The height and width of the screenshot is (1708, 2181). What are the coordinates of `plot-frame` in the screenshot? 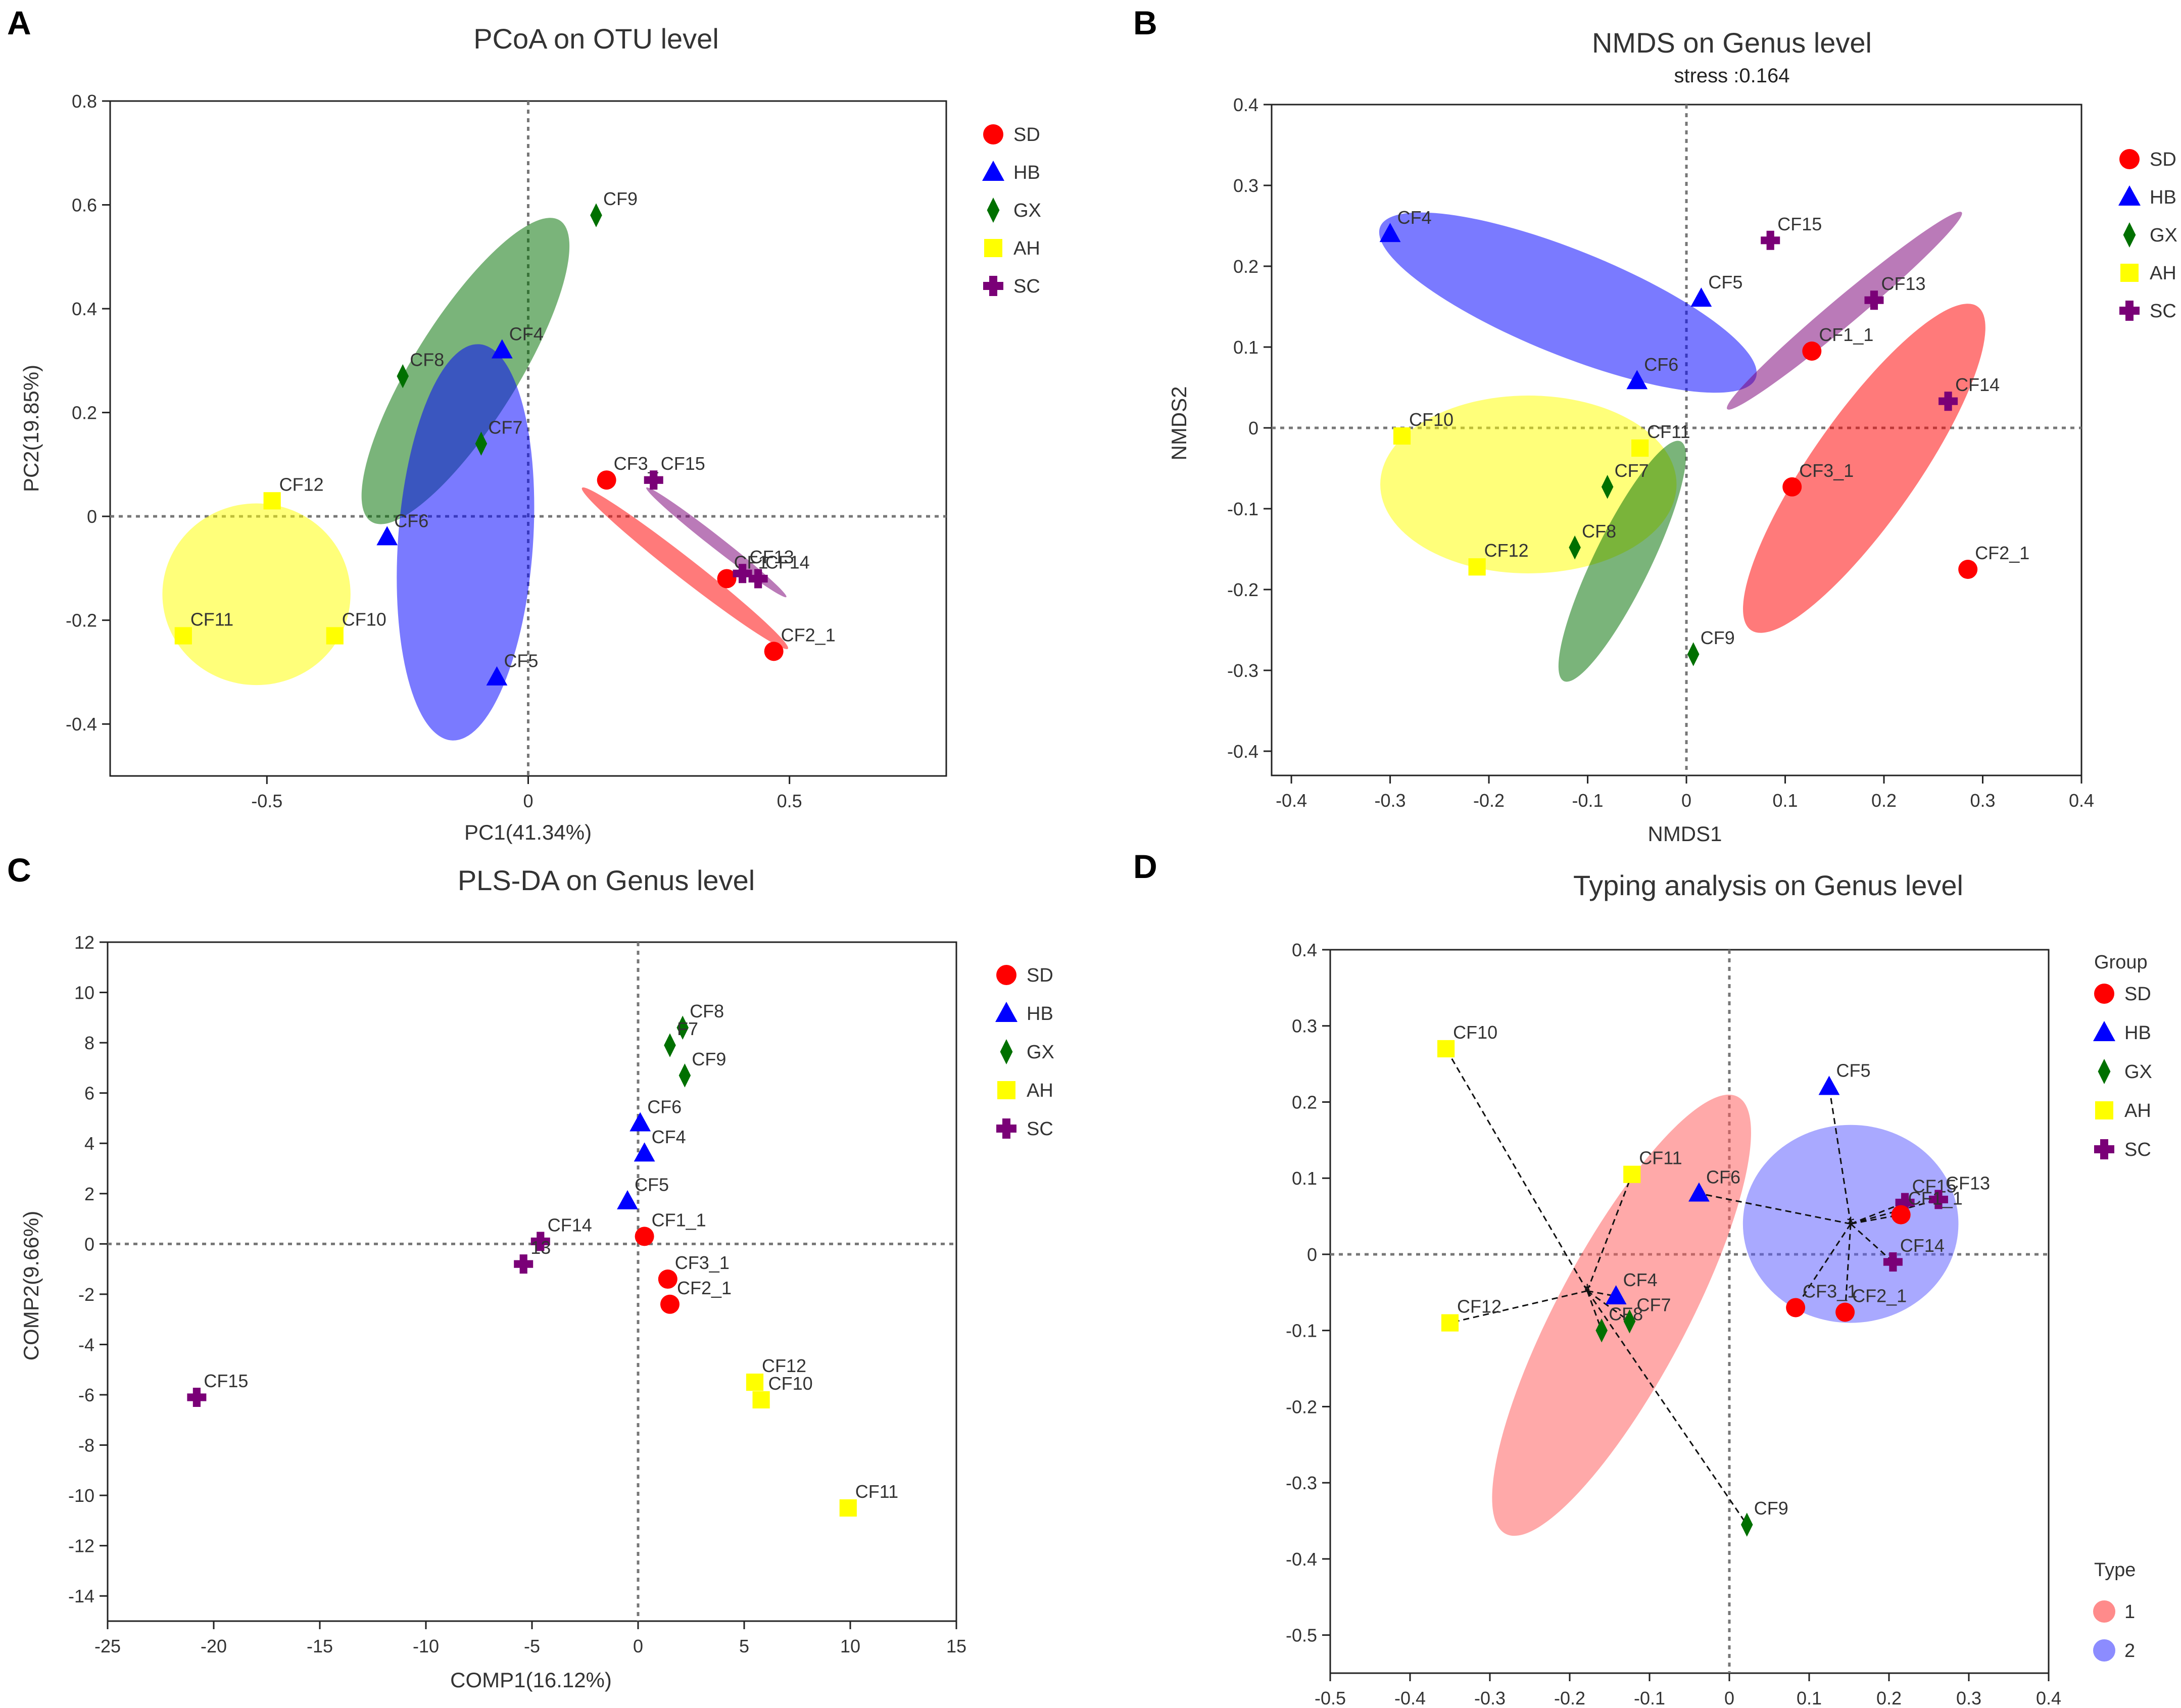 It's located at (1676, 440).